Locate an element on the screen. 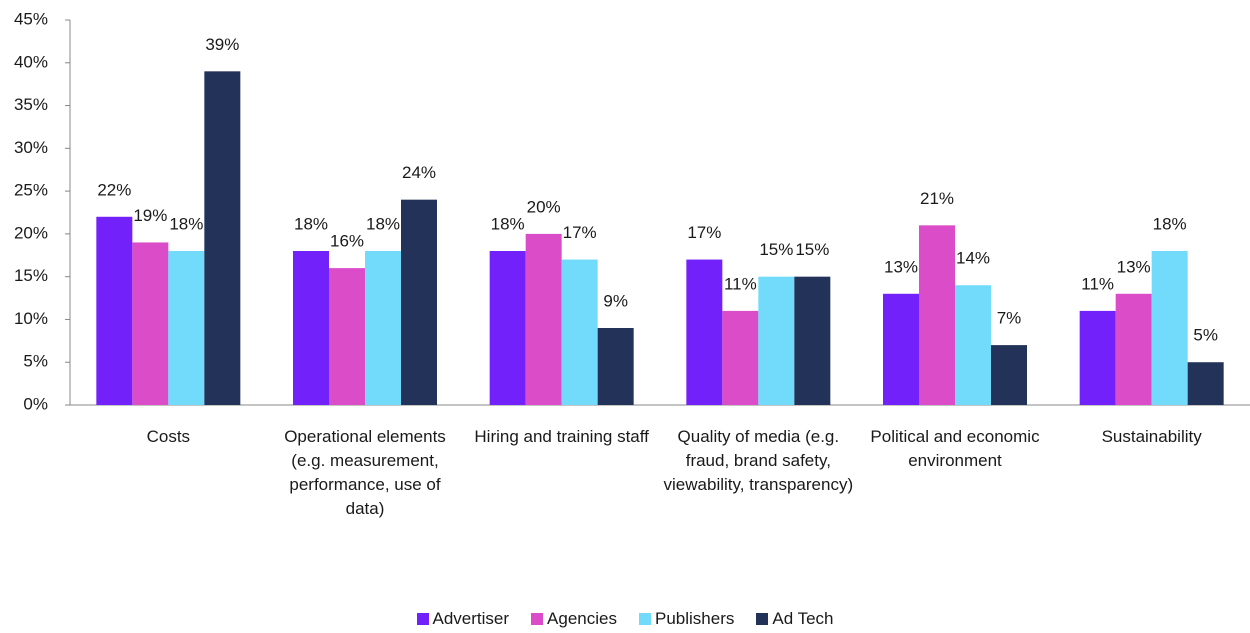 The width and height of the screenshot is (1250, 633). data-label: 22% is located at coordinates (114, 189).